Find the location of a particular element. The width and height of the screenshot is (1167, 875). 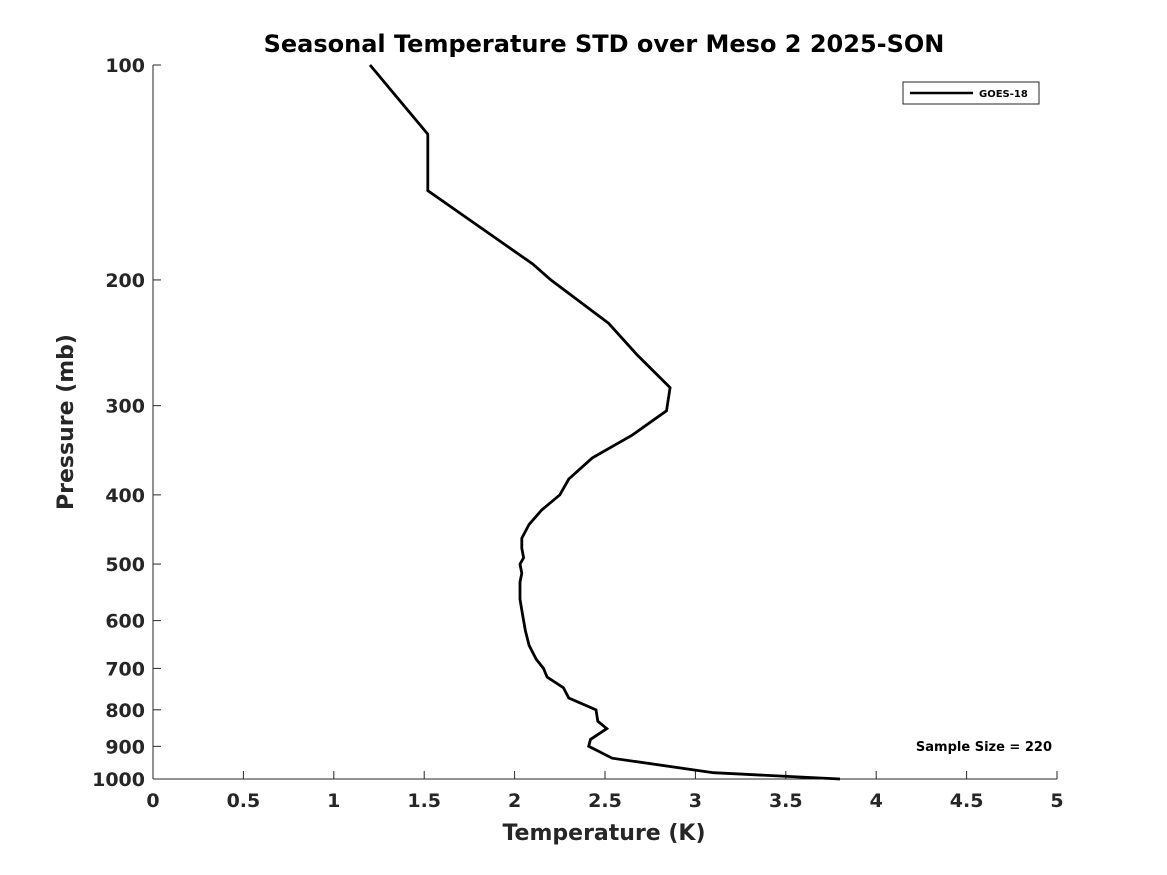

legend-label: GOES-18 is located at coordinates (1003, 94).